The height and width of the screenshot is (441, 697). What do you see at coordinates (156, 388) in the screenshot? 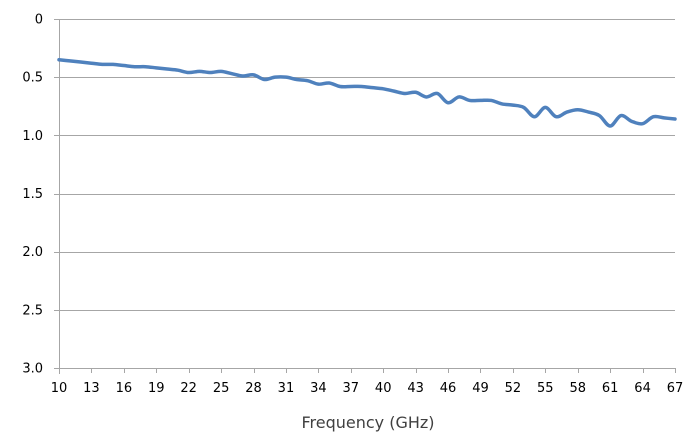
I see `x-tick-label: 19` at bounding box center [156, 388].